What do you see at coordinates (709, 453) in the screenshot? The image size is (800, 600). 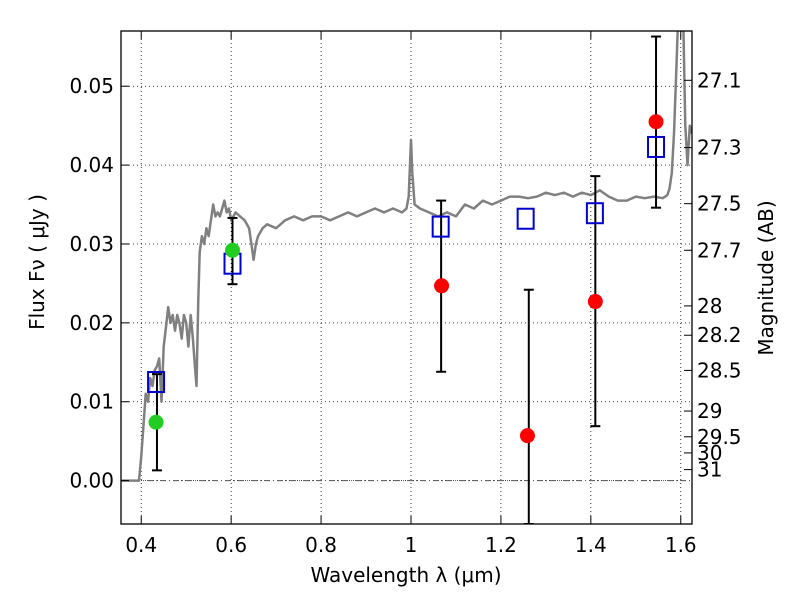 I see `magnitude-tick-label: 30` at bounding box center [709, 453].